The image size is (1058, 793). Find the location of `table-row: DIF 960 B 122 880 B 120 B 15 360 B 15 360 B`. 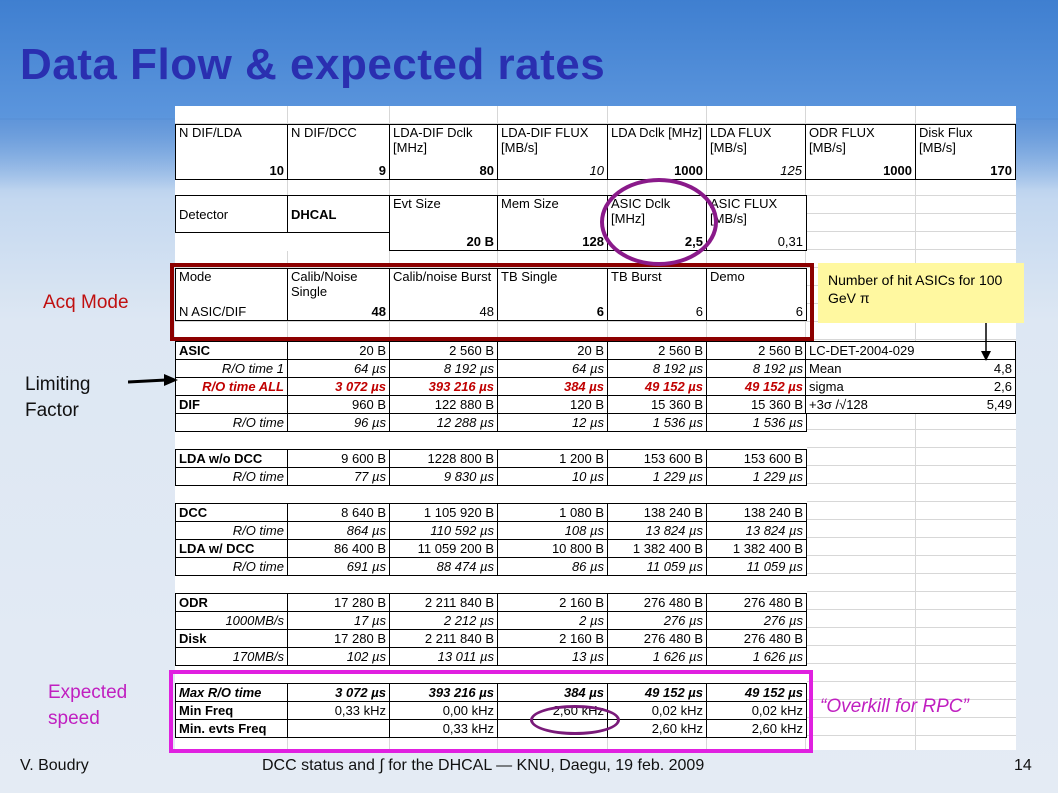

table-row: DIF 960 B 122 880 B 120 B 15 360 B 15 360 B is located at coordinates (491, 404).